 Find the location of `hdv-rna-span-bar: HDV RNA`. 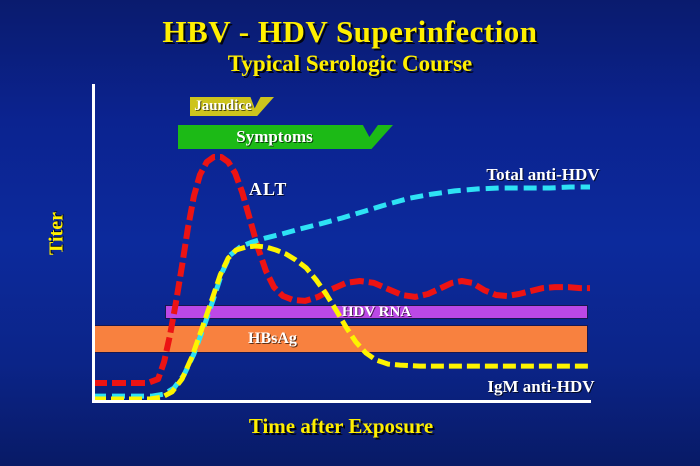

hdv-rna-span-bar: HDV RNA is located at coordinates (376, 311).